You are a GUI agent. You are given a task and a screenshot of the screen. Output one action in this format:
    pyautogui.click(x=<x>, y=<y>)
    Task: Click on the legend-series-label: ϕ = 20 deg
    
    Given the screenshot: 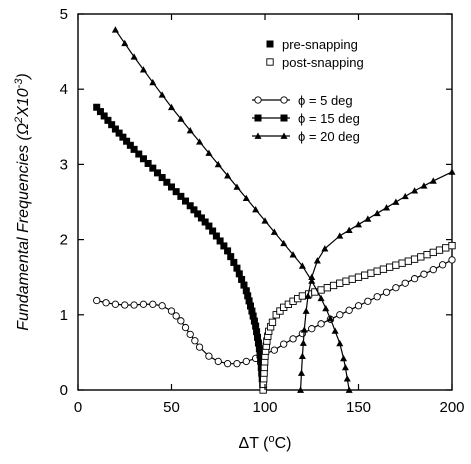 What is the action you would take?
    pyautogui.click(x=329, y=136)
    